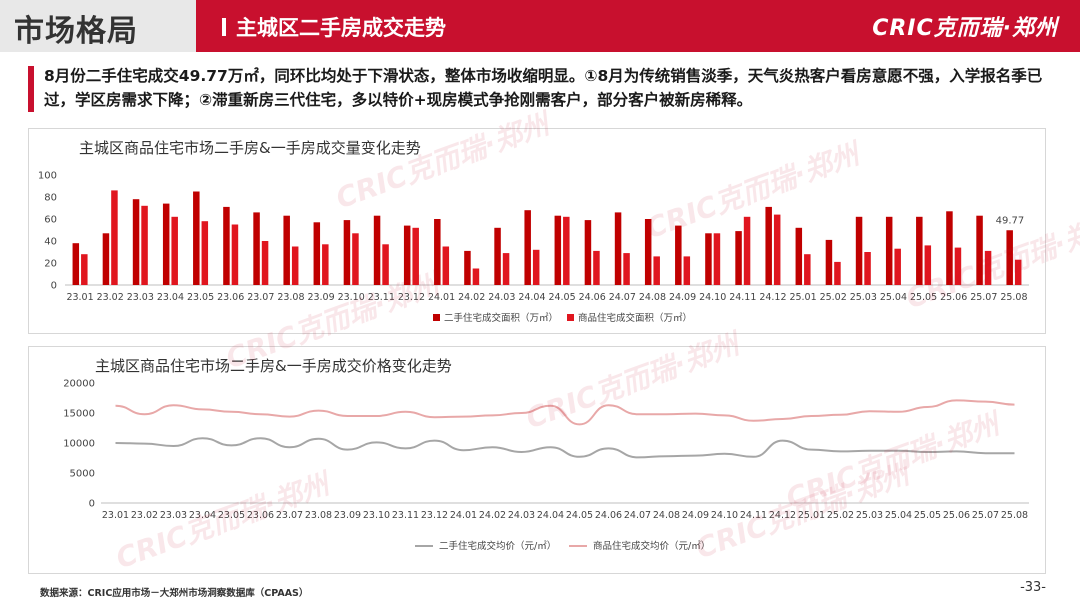 Image resolution: width=1080 pixels, height=608 pixels. Describe the element at coordinates (1033, 587) in the screenshot. I see `page-number: -33-` at that location.